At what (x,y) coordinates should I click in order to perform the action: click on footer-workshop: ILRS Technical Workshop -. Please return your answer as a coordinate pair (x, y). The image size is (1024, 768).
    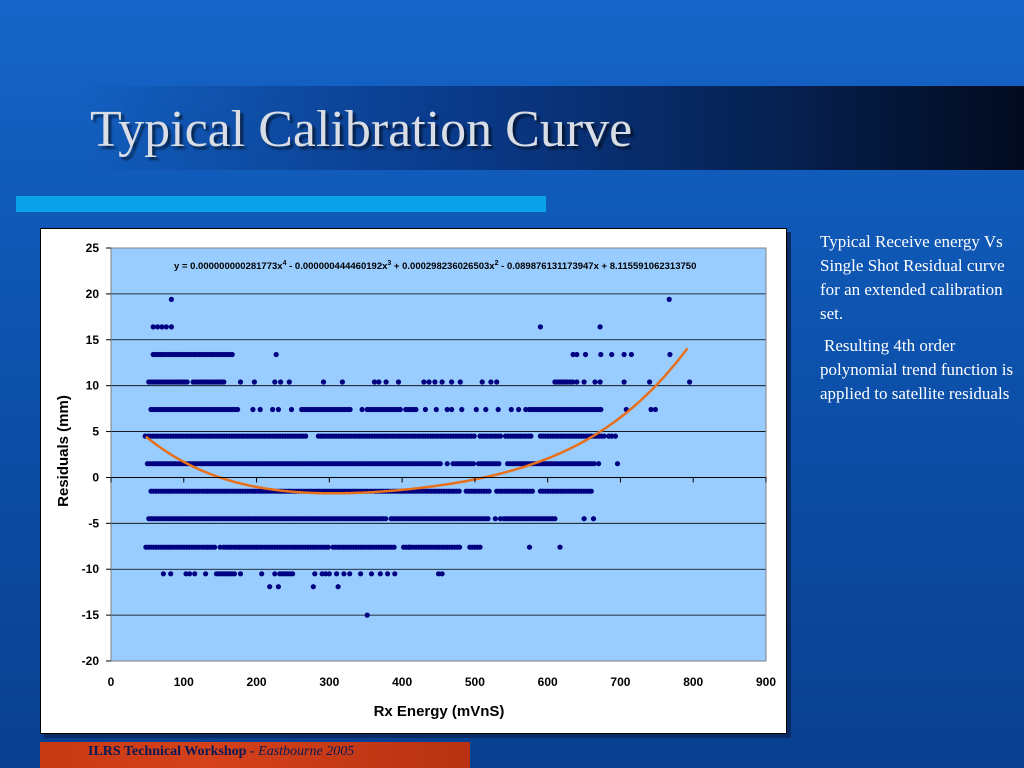
    Looking at the image, I should click on (173, 751).